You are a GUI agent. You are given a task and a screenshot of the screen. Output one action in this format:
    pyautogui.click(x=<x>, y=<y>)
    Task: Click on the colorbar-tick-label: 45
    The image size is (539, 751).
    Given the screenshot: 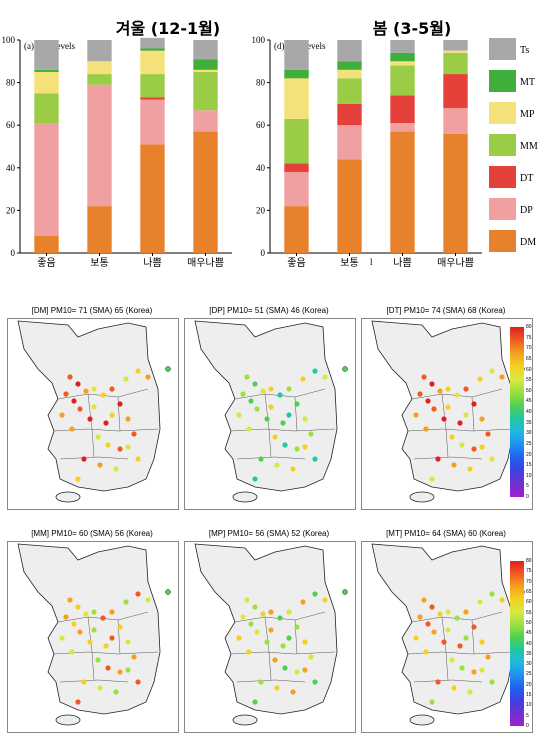 What is the action you would take?
    pyautogui.click(x=529, y=401)
    